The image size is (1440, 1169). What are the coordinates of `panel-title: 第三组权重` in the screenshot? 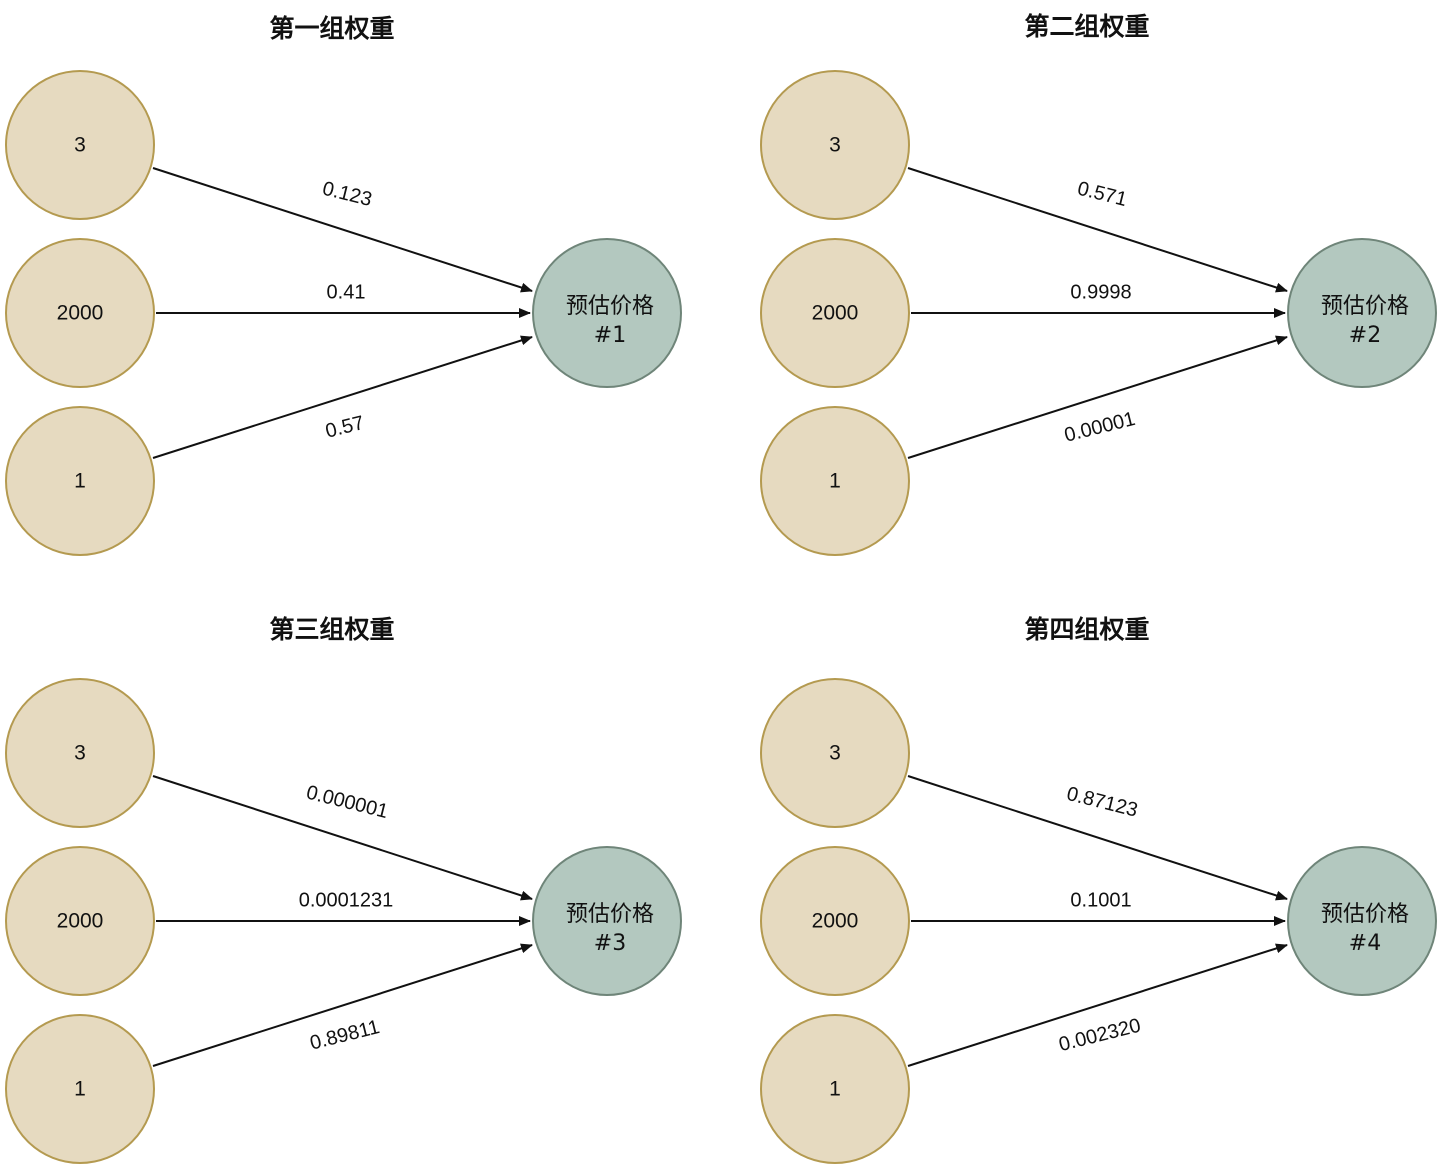 It's located at (331, 629).